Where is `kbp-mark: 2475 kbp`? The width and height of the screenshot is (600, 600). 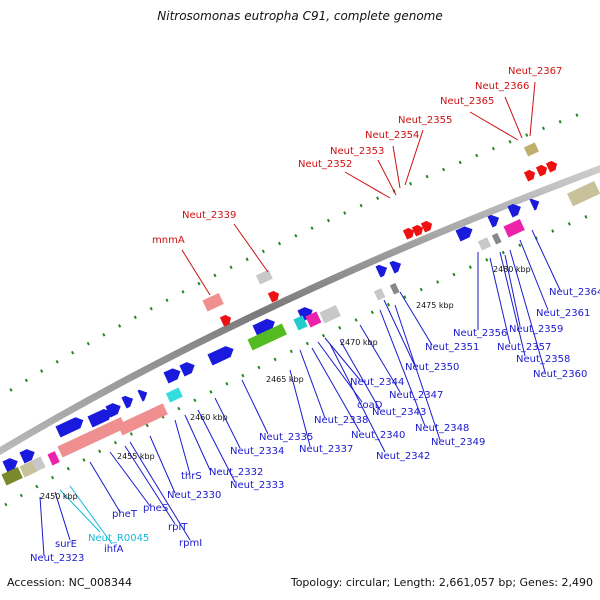 kbp-mark: 2475 kbp is located at coordinates (435, 305).